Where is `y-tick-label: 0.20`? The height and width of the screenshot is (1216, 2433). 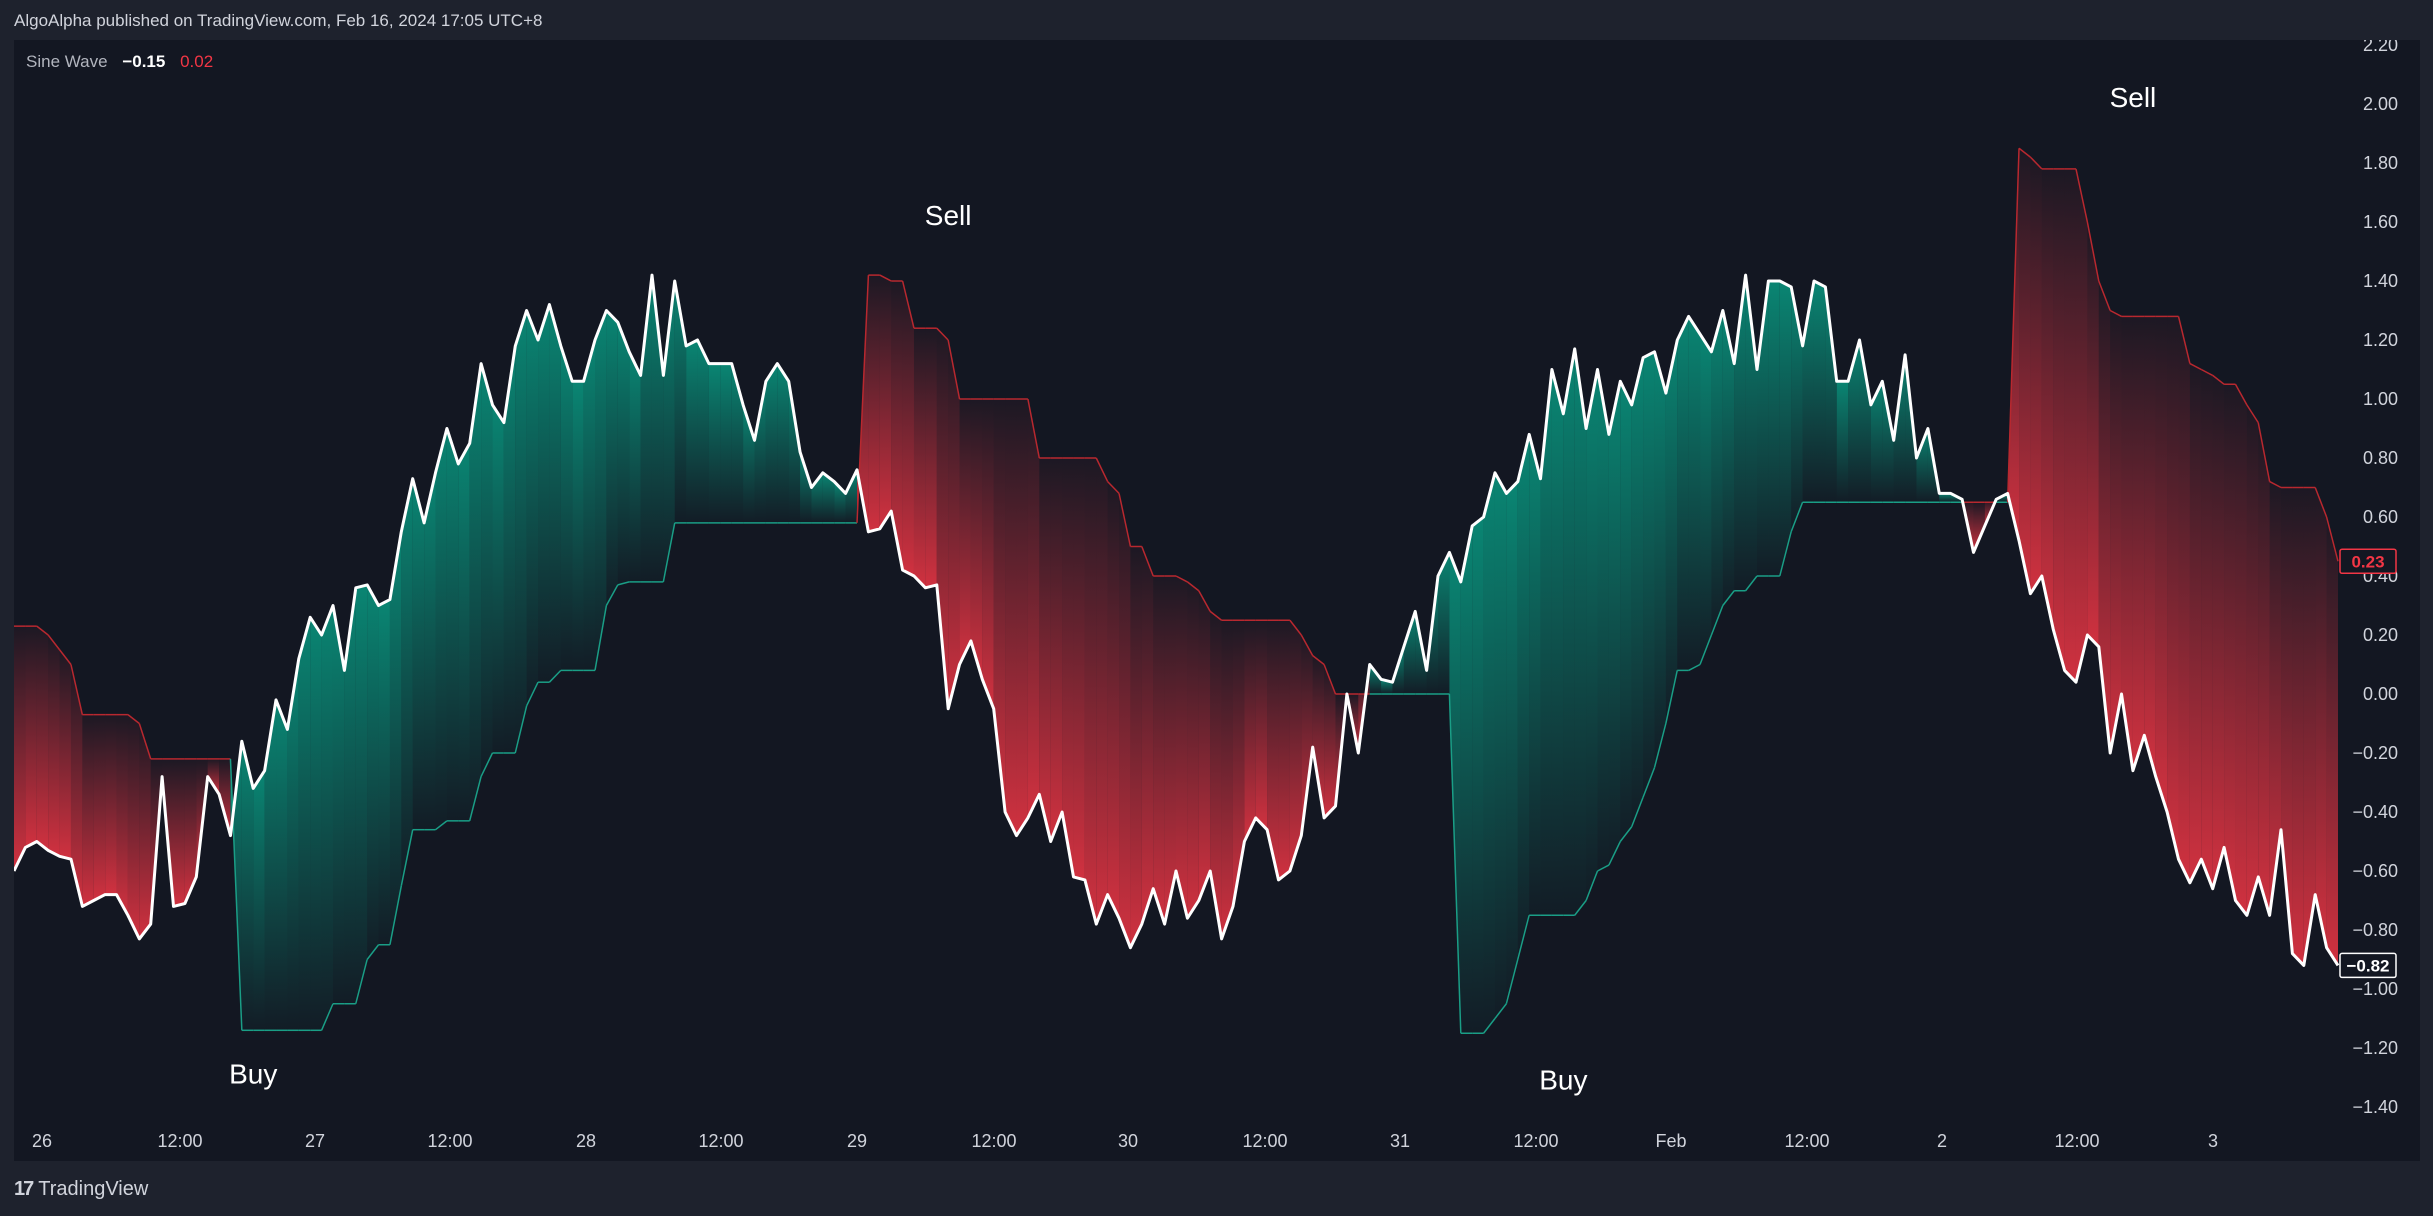
y-tick-label: 0.20 is located at coordinates (2380, 635).